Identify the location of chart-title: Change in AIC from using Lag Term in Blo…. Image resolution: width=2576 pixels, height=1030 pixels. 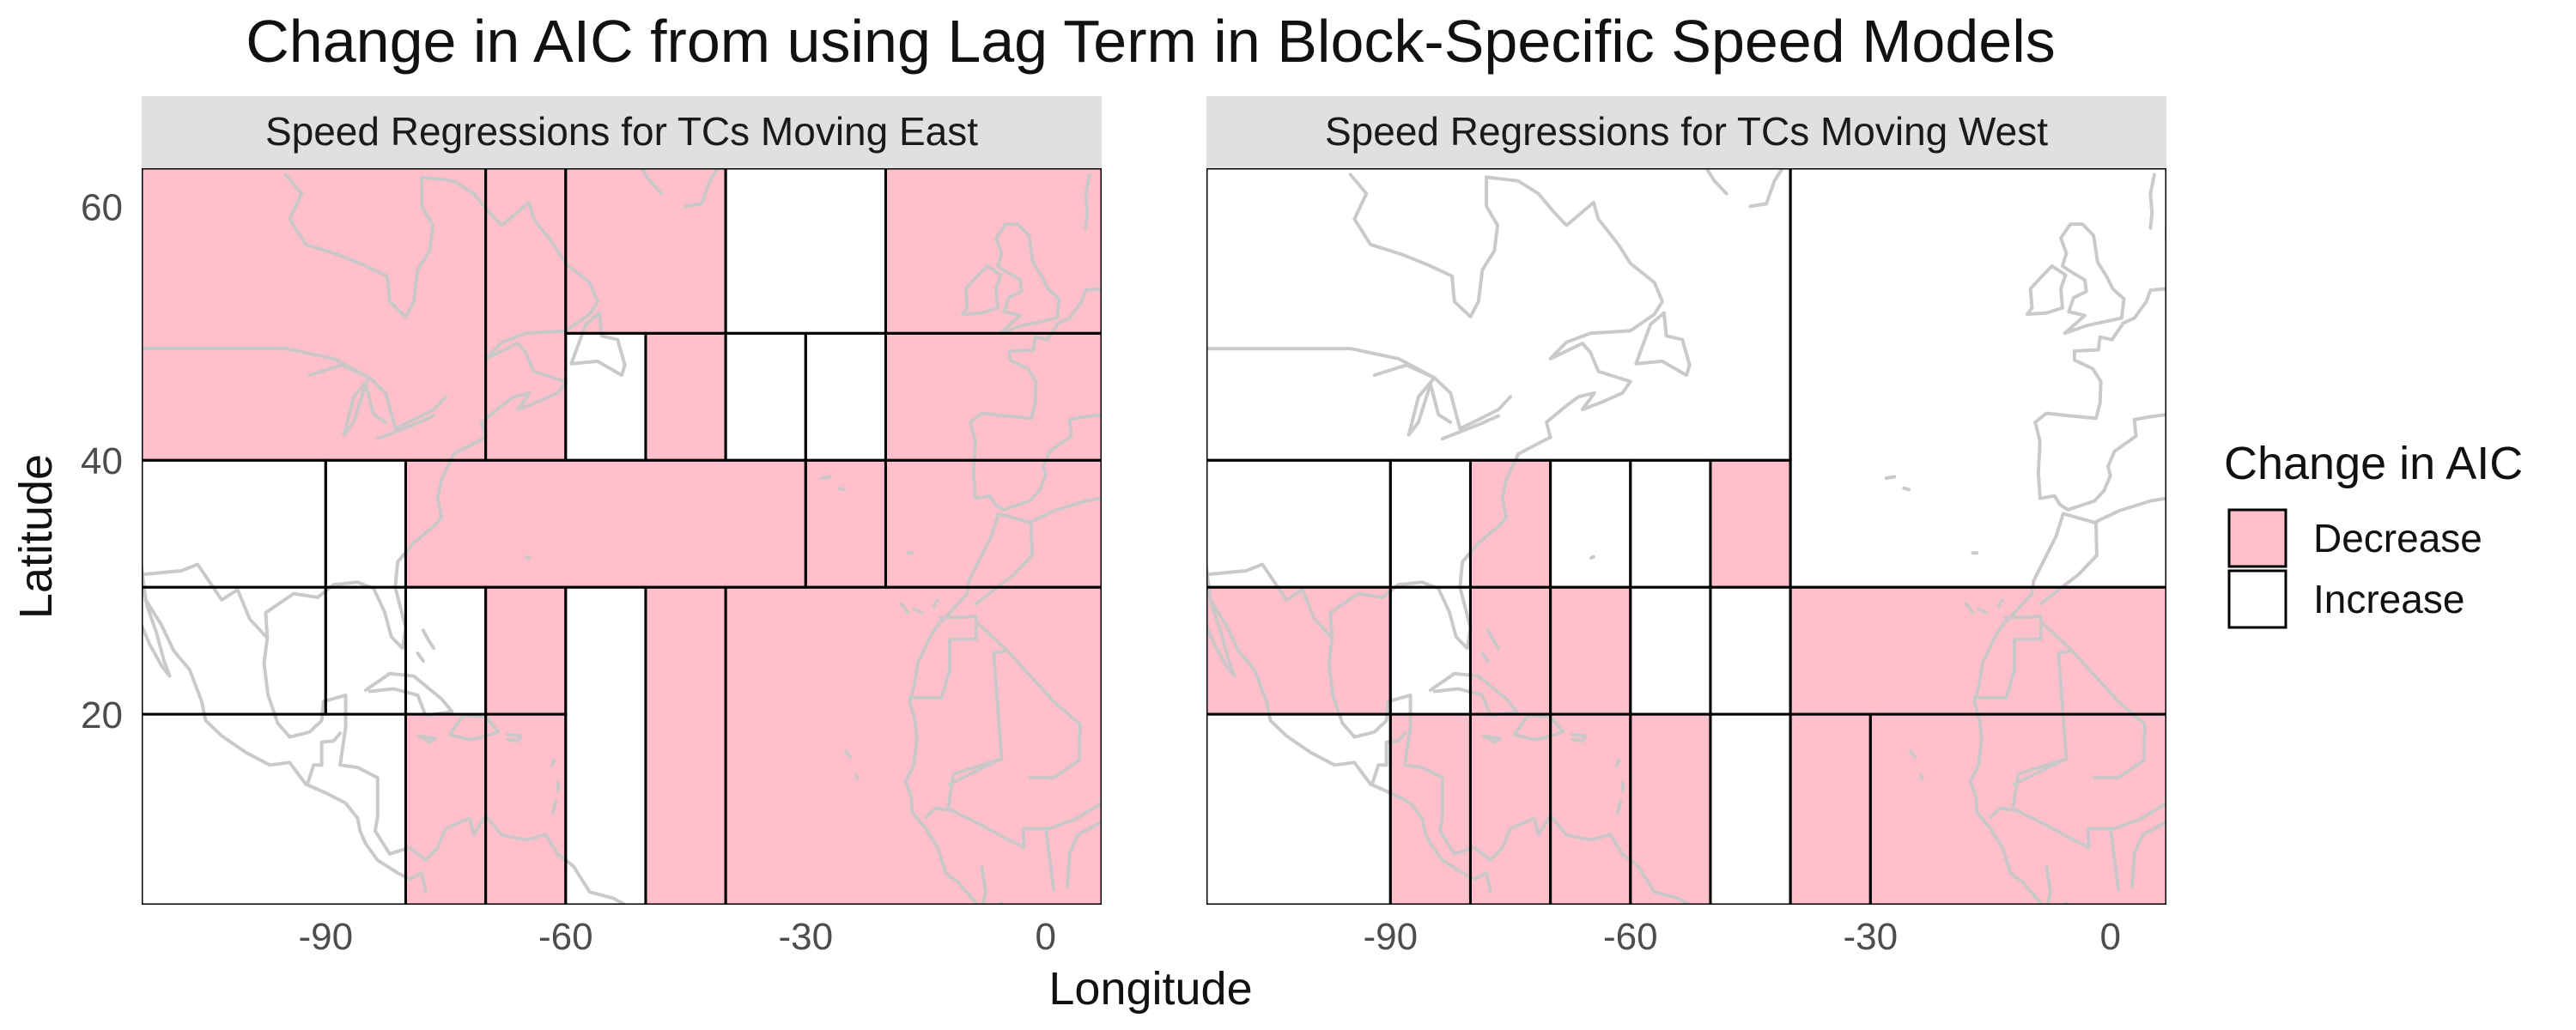
(1151, 41).